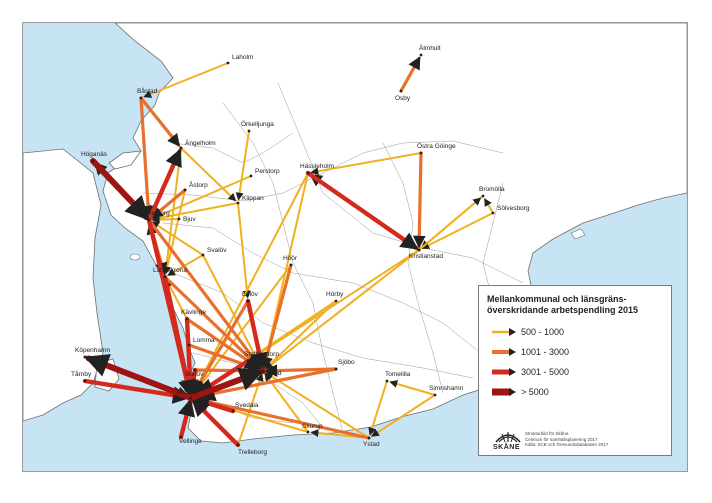 The width and height of the screenshot is (712, 503). What do you see at coordinates (403, 98) in the screenshot?
I see `town-label: Osby` at bounding box center [403, 98].